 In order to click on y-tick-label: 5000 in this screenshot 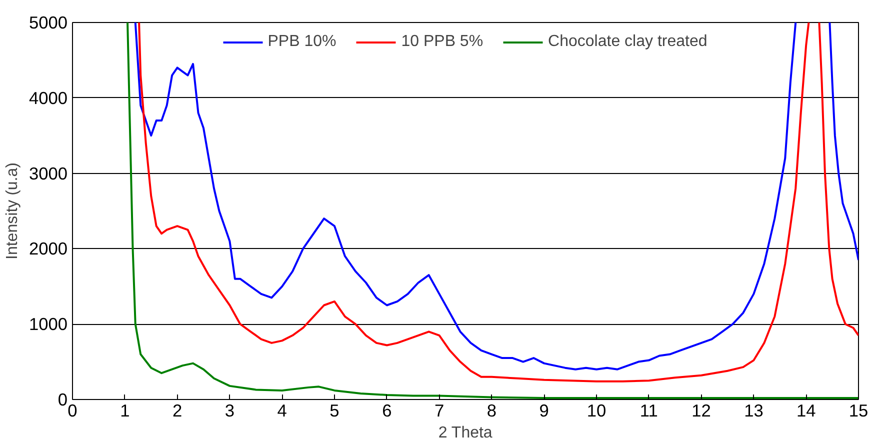, I will do `click(48, 22)`.